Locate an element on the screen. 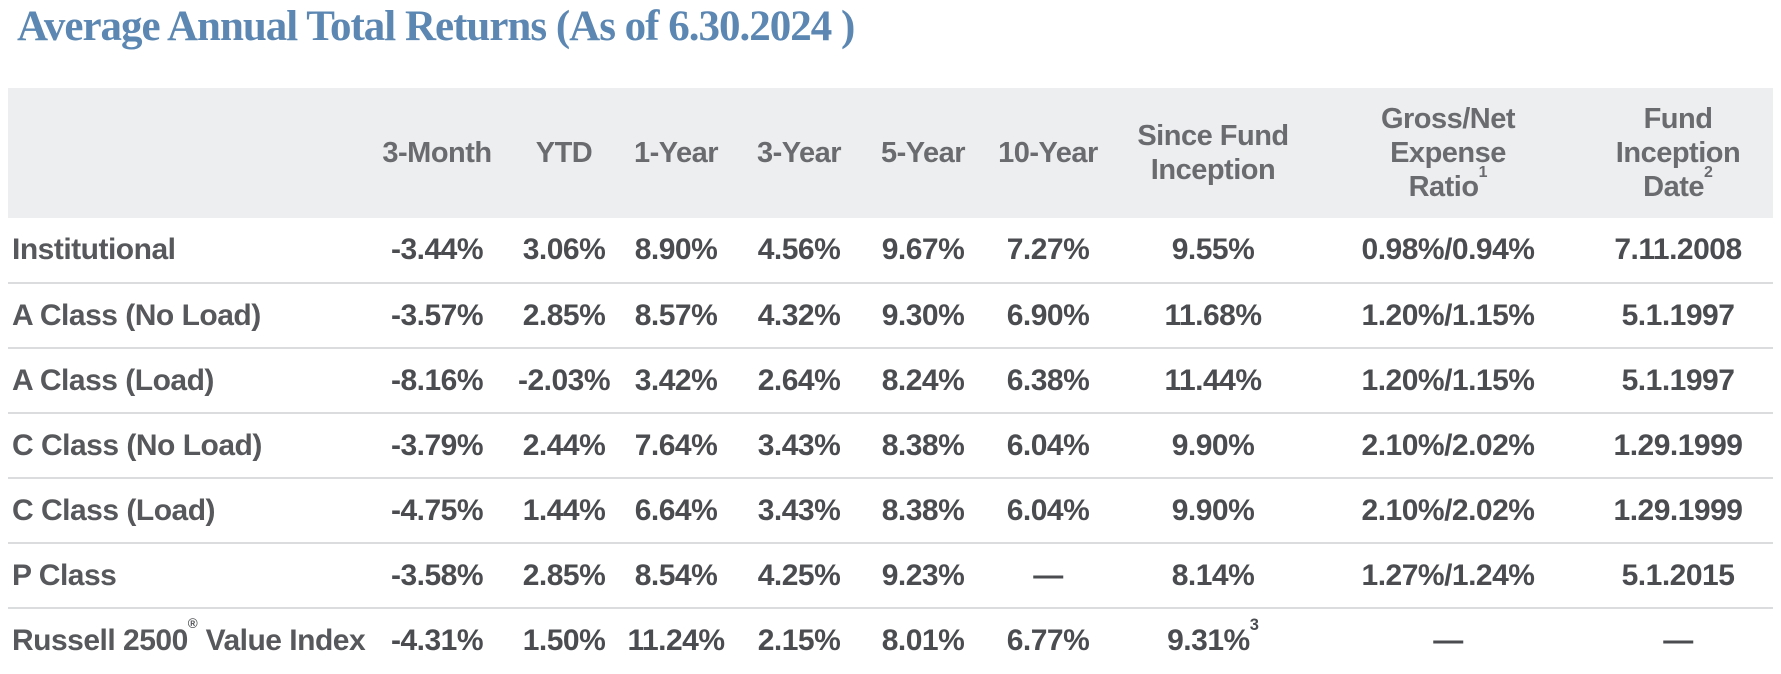 The height and width of the screenshot is (674, 1781). row-label: Institutional is located at coordinates (94, 249).